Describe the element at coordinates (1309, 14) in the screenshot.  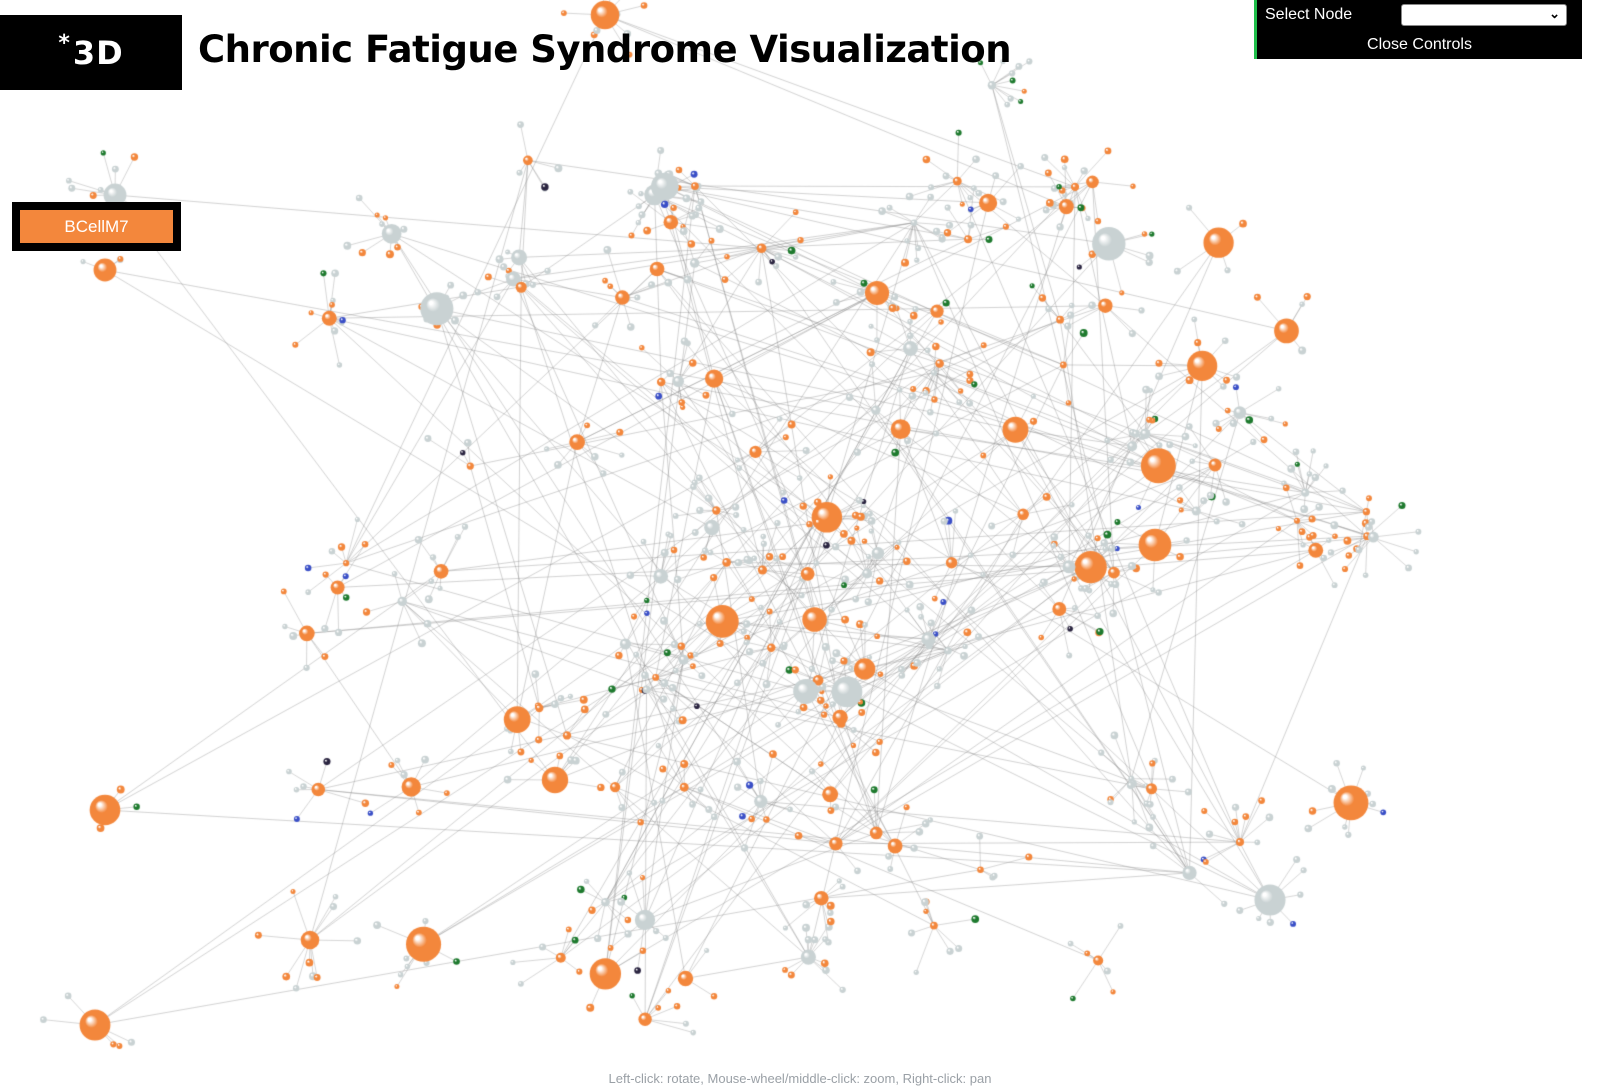
I see `select-node-label: Select Node` at that location.